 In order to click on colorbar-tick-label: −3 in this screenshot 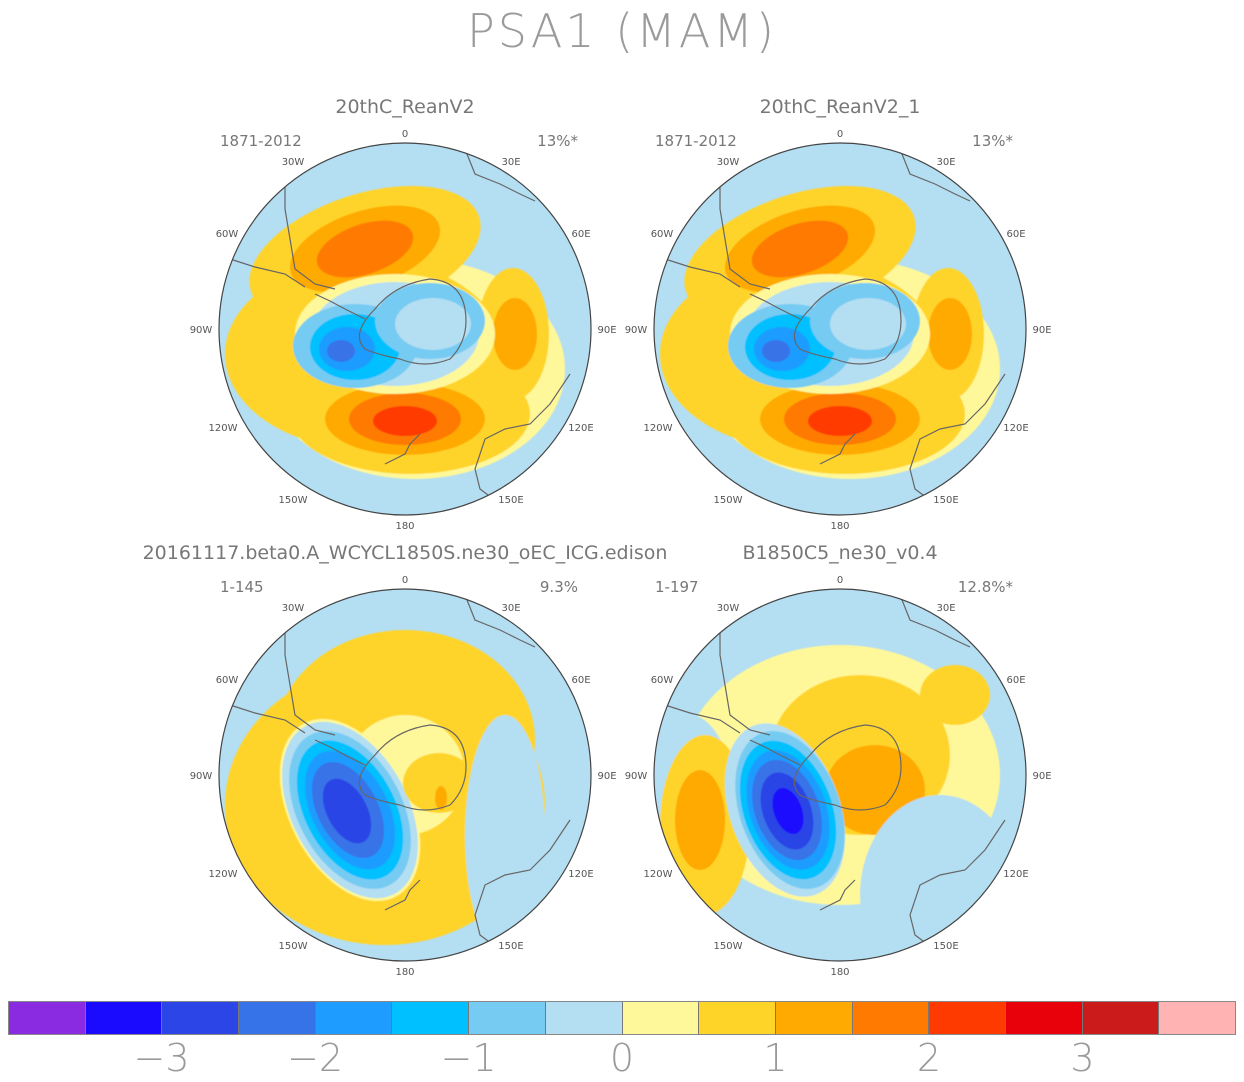, I will do `click(161, 1058)`.